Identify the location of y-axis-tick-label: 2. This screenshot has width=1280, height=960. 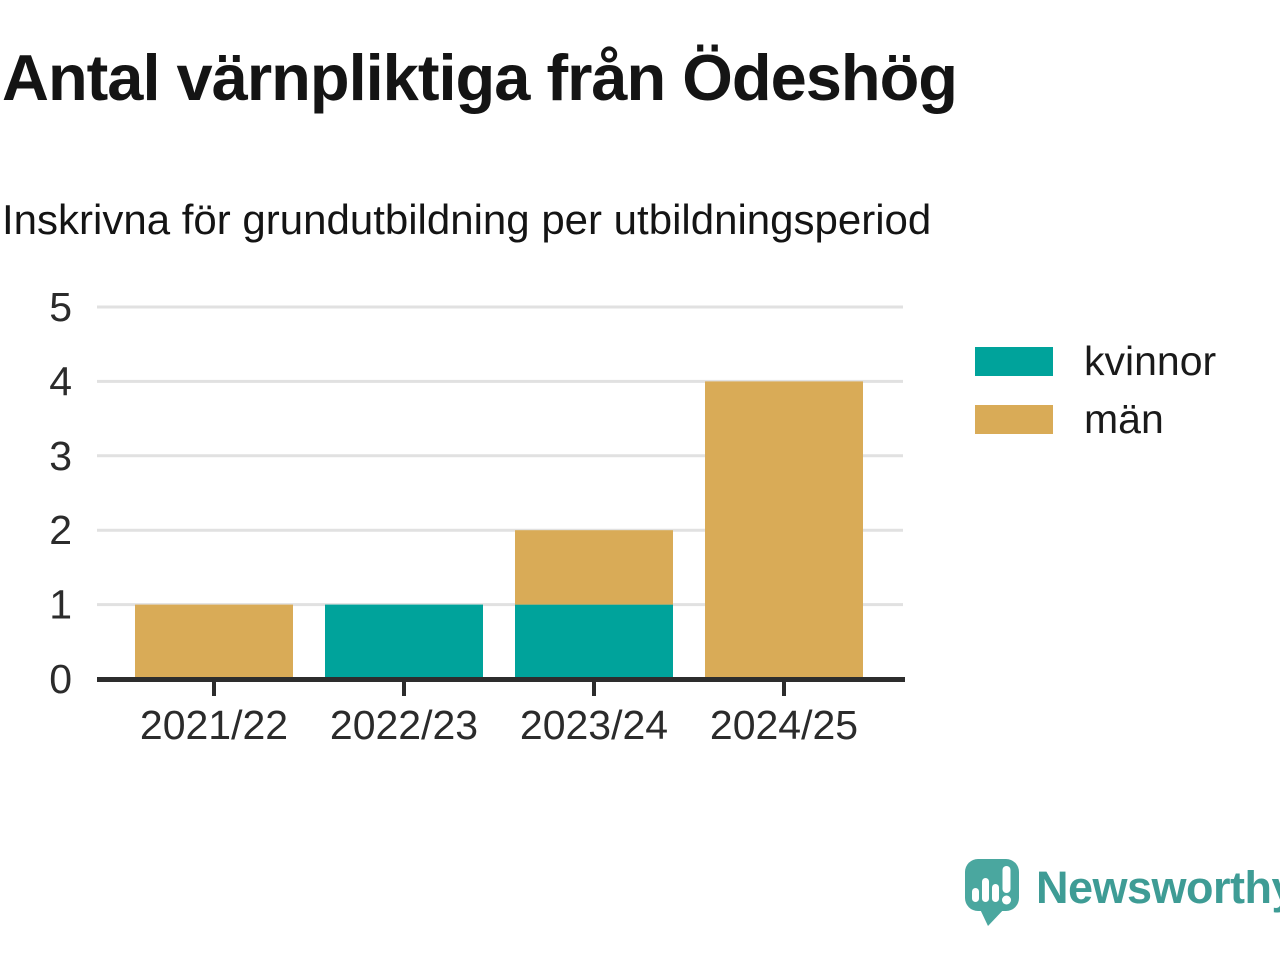
(60, 530).